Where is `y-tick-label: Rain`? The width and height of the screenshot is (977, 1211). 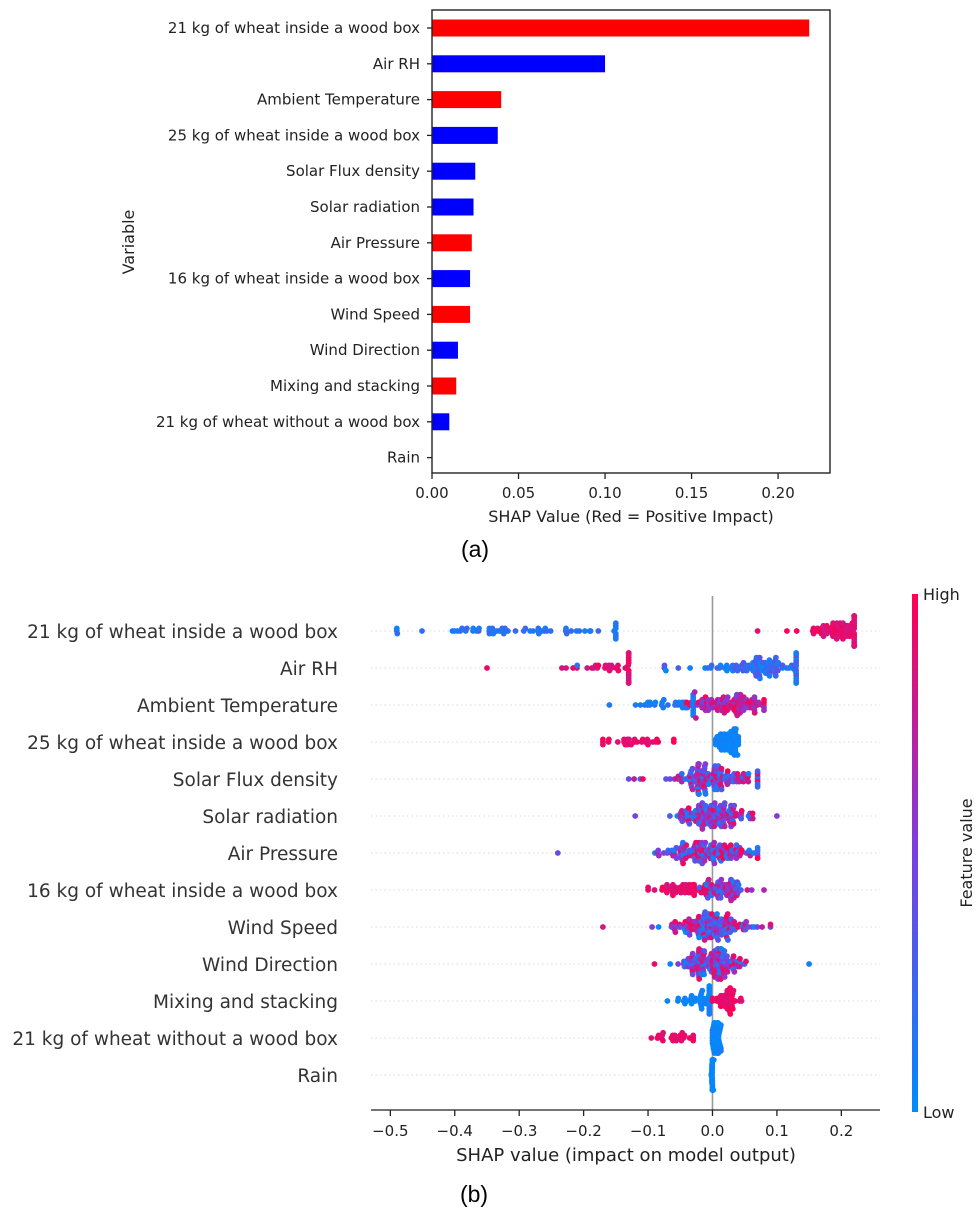 y-tick-label: Rain is located at coordinates (317, 1076).